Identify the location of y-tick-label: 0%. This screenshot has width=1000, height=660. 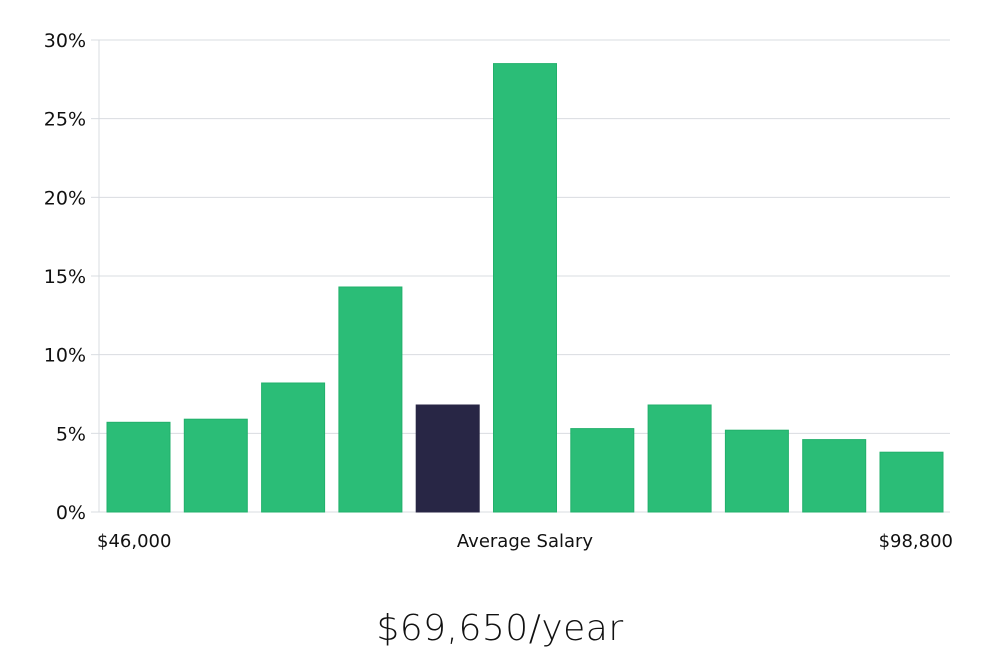
(71, 513).